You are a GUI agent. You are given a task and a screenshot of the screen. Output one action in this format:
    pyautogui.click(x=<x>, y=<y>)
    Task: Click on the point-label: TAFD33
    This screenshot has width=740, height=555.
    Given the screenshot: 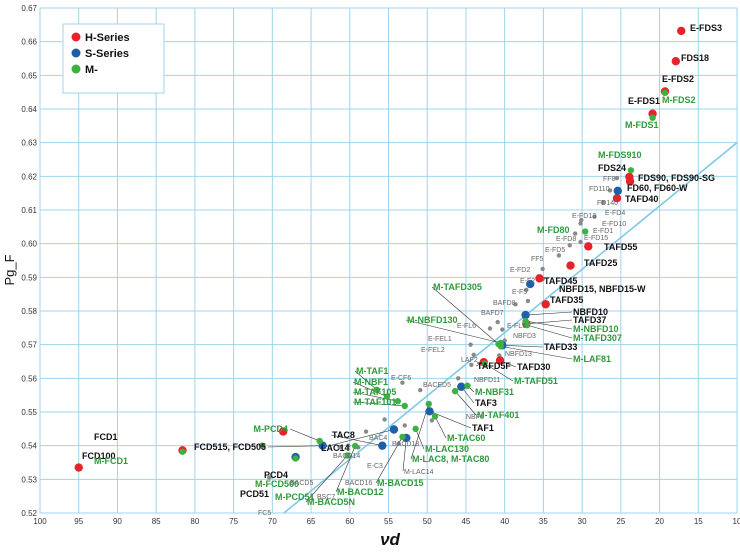 What is the action you would take?
    pyautogui.click(x=560, y=347)
    